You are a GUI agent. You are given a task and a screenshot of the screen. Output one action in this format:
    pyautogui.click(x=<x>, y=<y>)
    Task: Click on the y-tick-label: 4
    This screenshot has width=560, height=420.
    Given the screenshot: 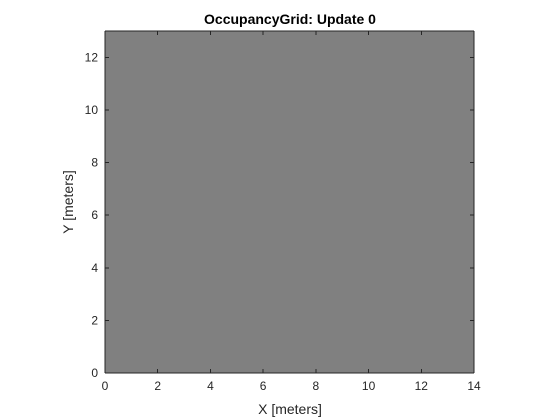 What is the action you would take?
    pyautogui.click(x=94, y=268)
    